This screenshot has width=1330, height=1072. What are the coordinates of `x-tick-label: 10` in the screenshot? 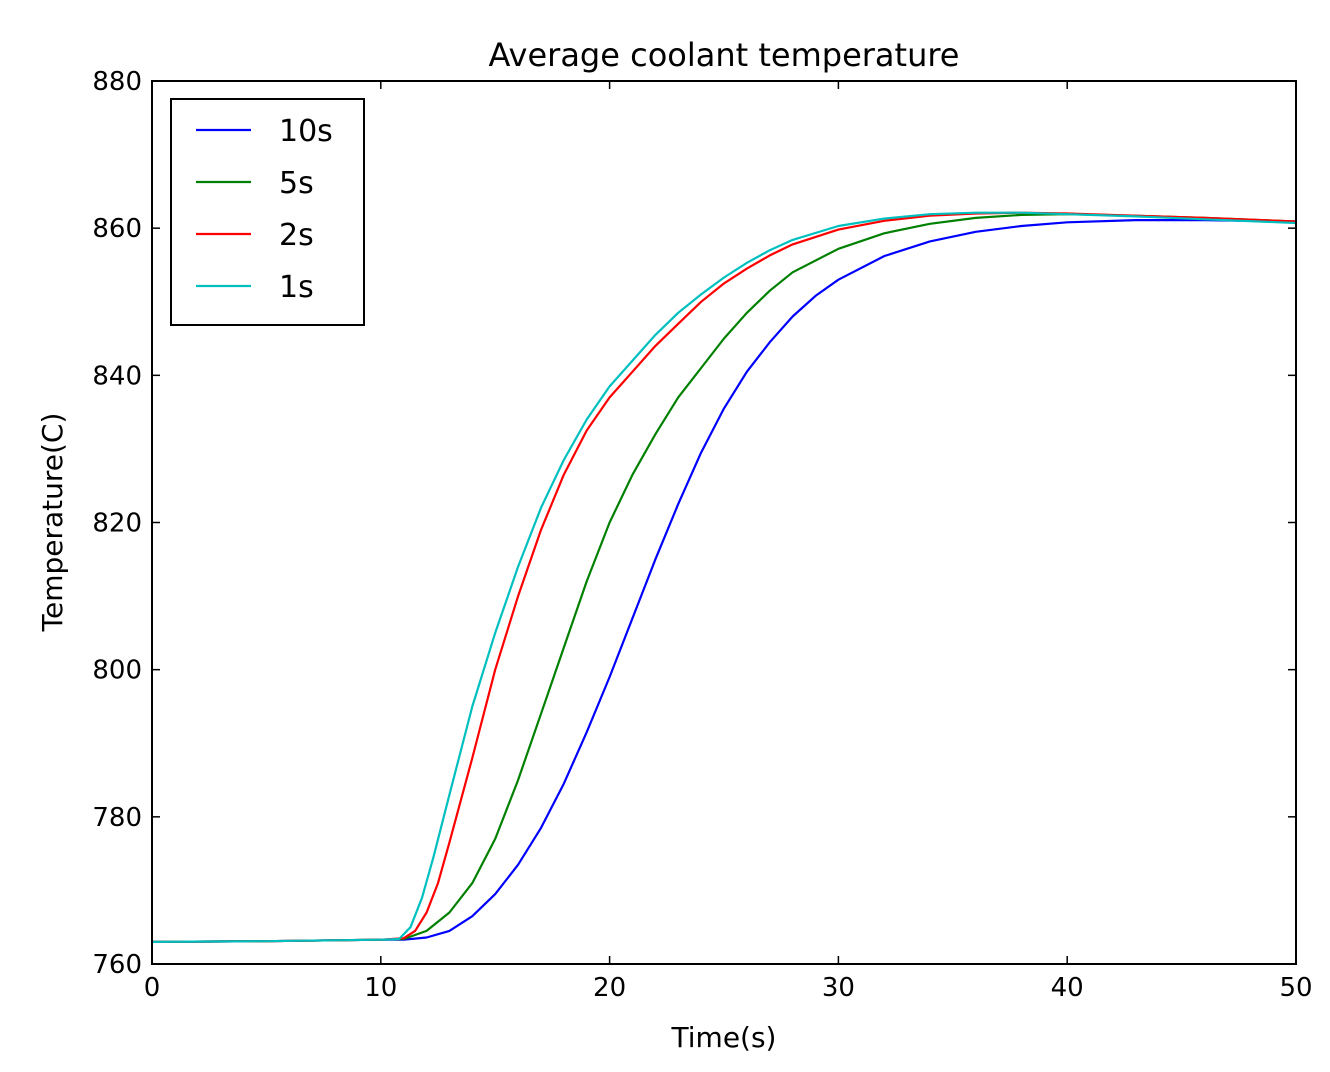 It's located at (380, 988).